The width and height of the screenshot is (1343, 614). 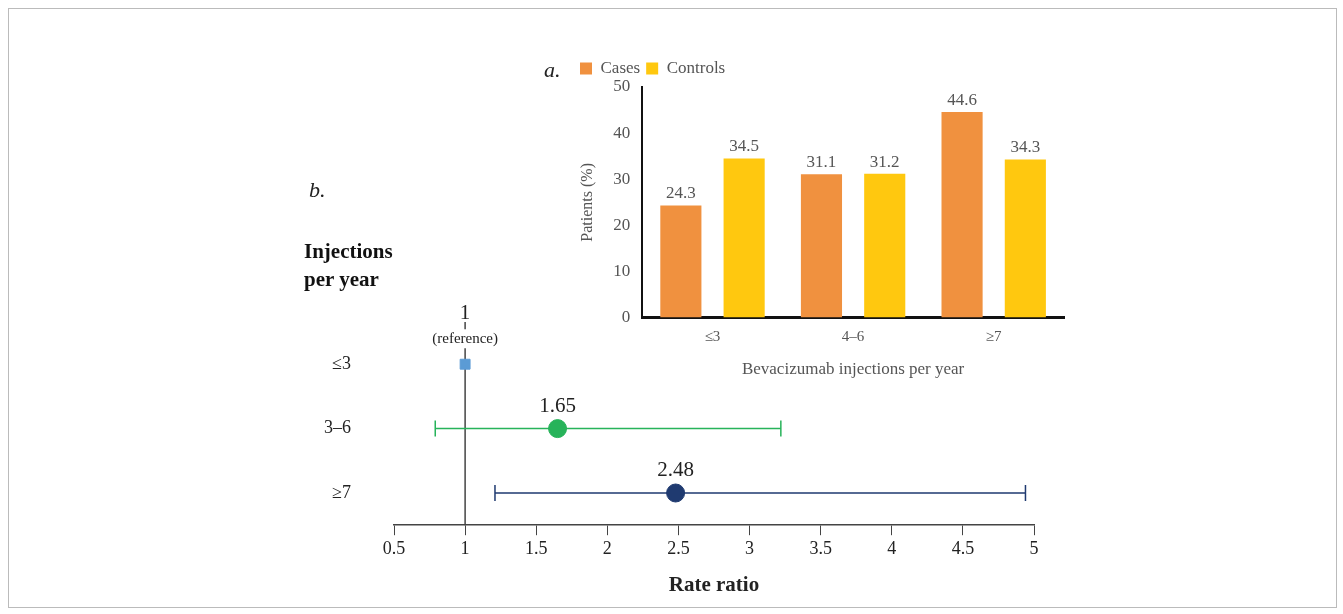 What do you see at coordinates (962, 99) in the screenshot?
I see `data-label: 44.6` at bounding box center [962, 99].